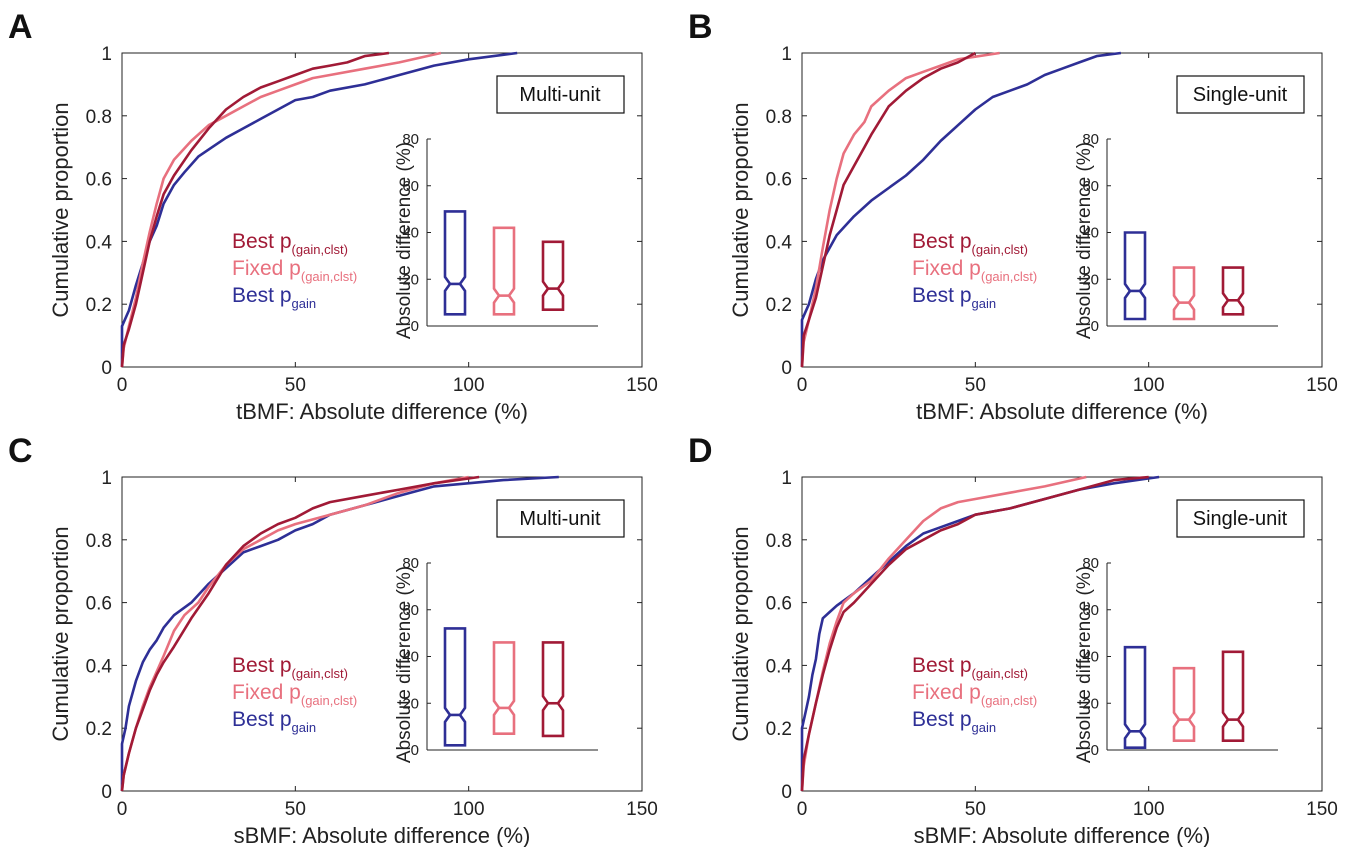 Image resolution: width=1358 pixels, height=847 pixels. Describe the element at coordinates (410, 610) in the screenshot. I see `inset-y-tick-label: 60` at that location.